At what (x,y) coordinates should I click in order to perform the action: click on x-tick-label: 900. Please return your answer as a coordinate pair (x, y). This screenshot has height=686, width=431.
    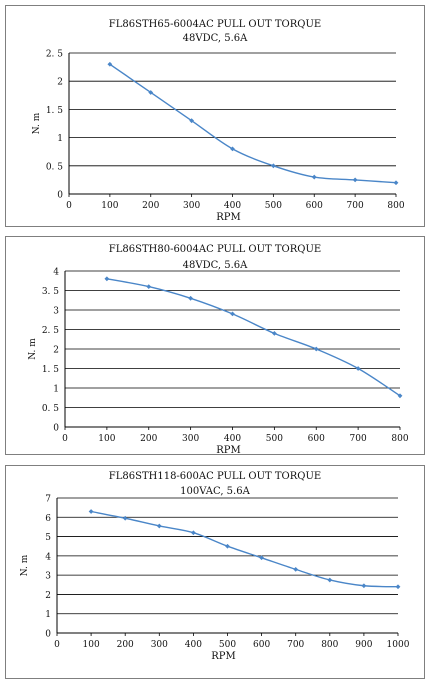
    Looking at the image, I should click on (363, 645).